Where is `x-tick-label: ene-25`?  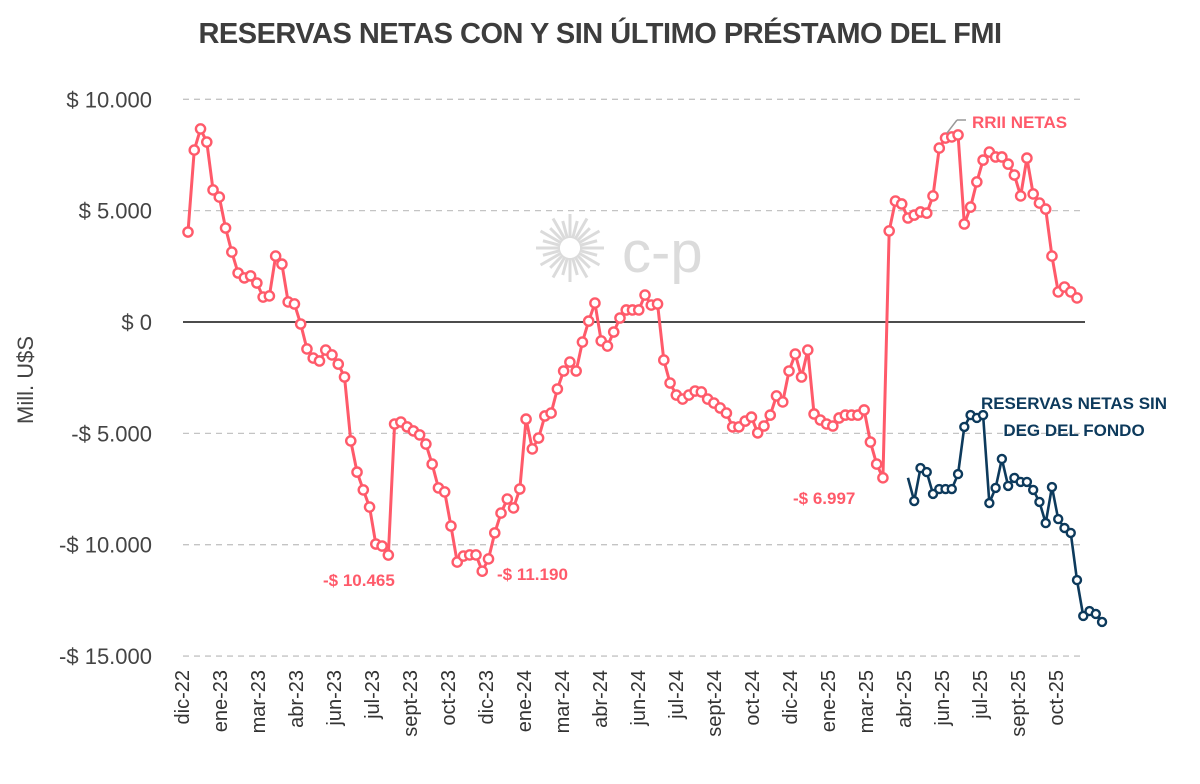
x-tick-label: ene-25 is located at coordinates (829, 701).